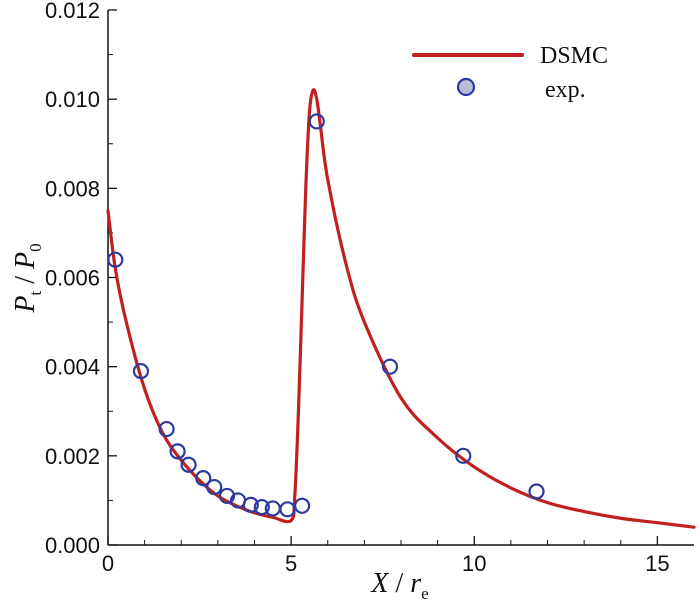  Describe the element at coordinates (108, 563) in the screenshot. I see `x-tick-label: 0` at that location.